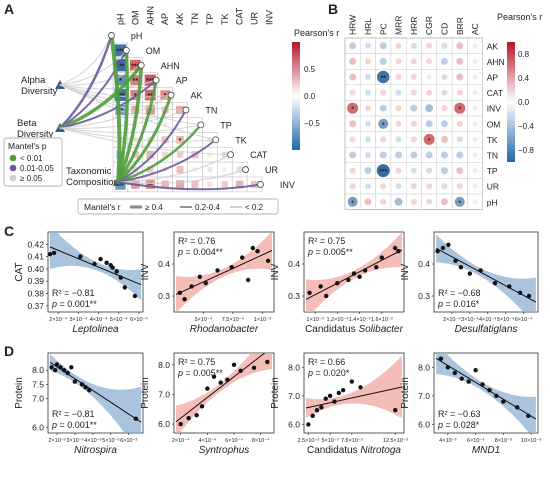 This screenshot has height=478, width=550. I want to click on b-colorbar-tick: −0.4, so click(526, 126).